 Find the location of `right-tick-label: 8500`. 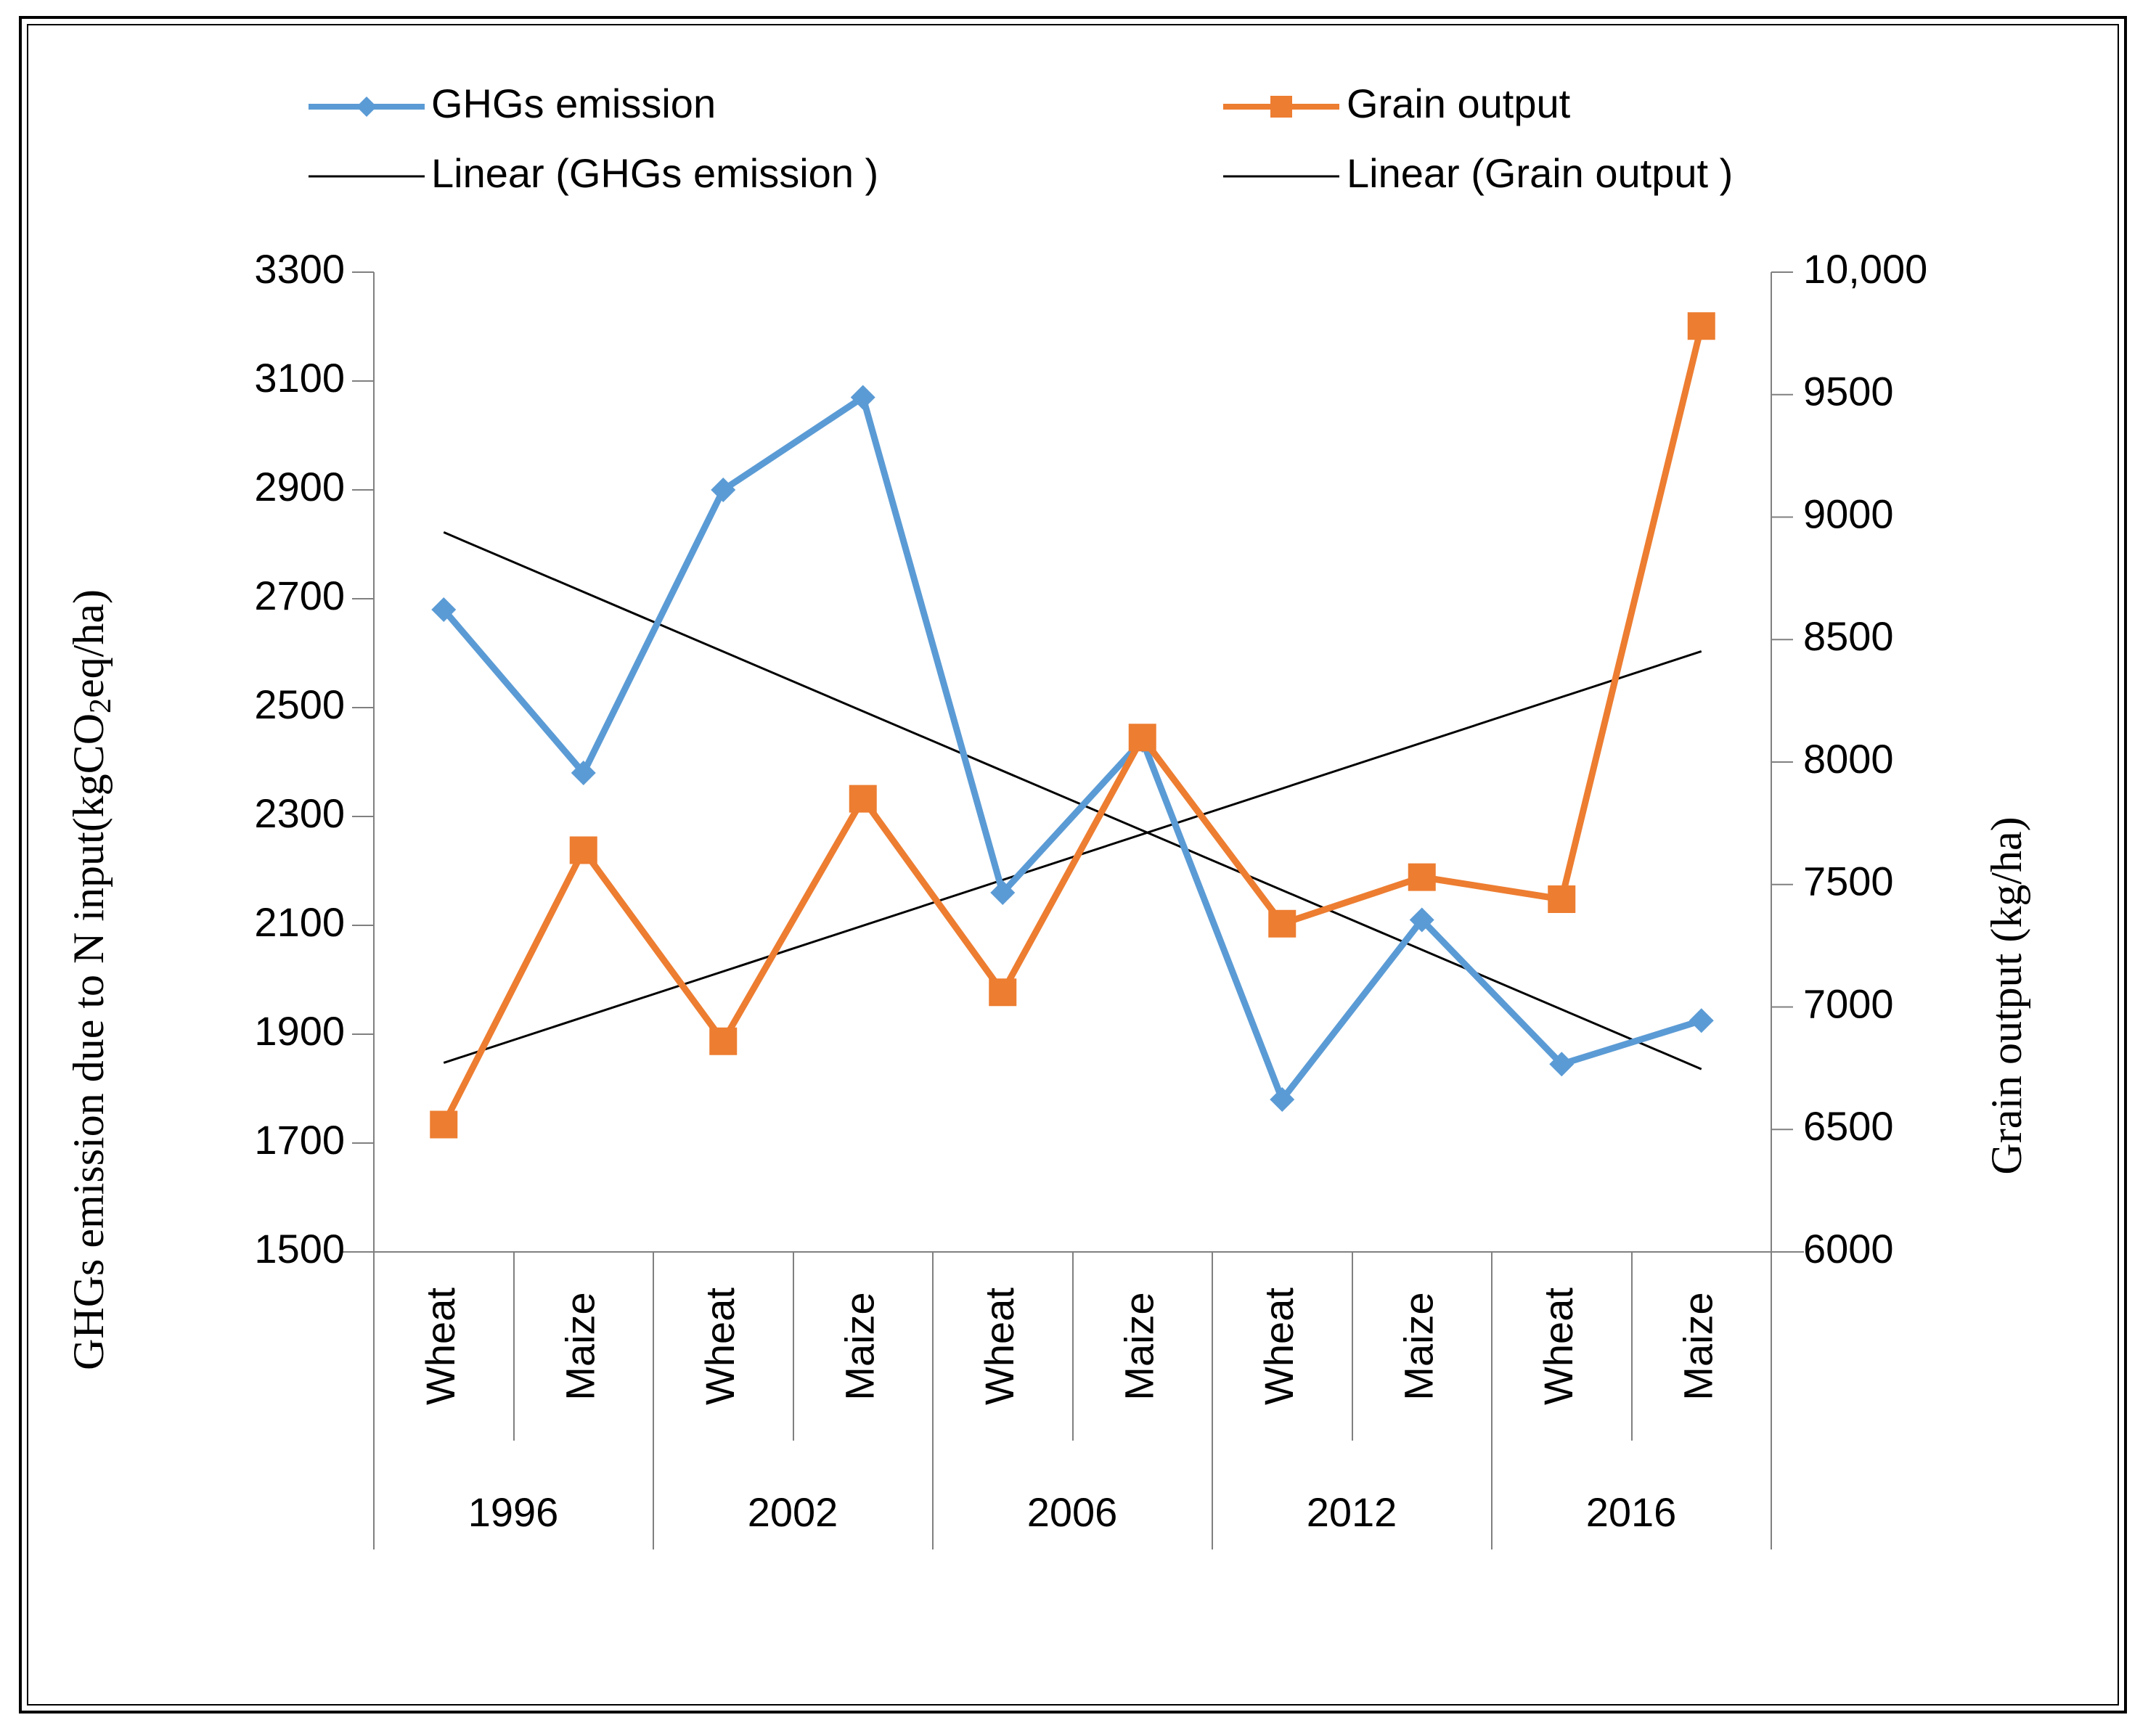

right-tick-label: 8500 is located at coordinates (1849, 636).